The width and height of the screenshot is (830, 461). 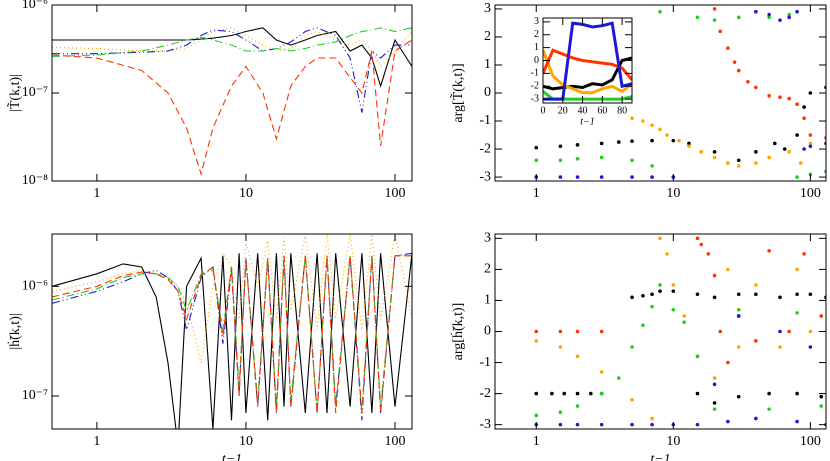 What do you see at coordinates (487, 8) in the screenshot?
I see `y-tick-label: 3` at bounding box center [487, 8].